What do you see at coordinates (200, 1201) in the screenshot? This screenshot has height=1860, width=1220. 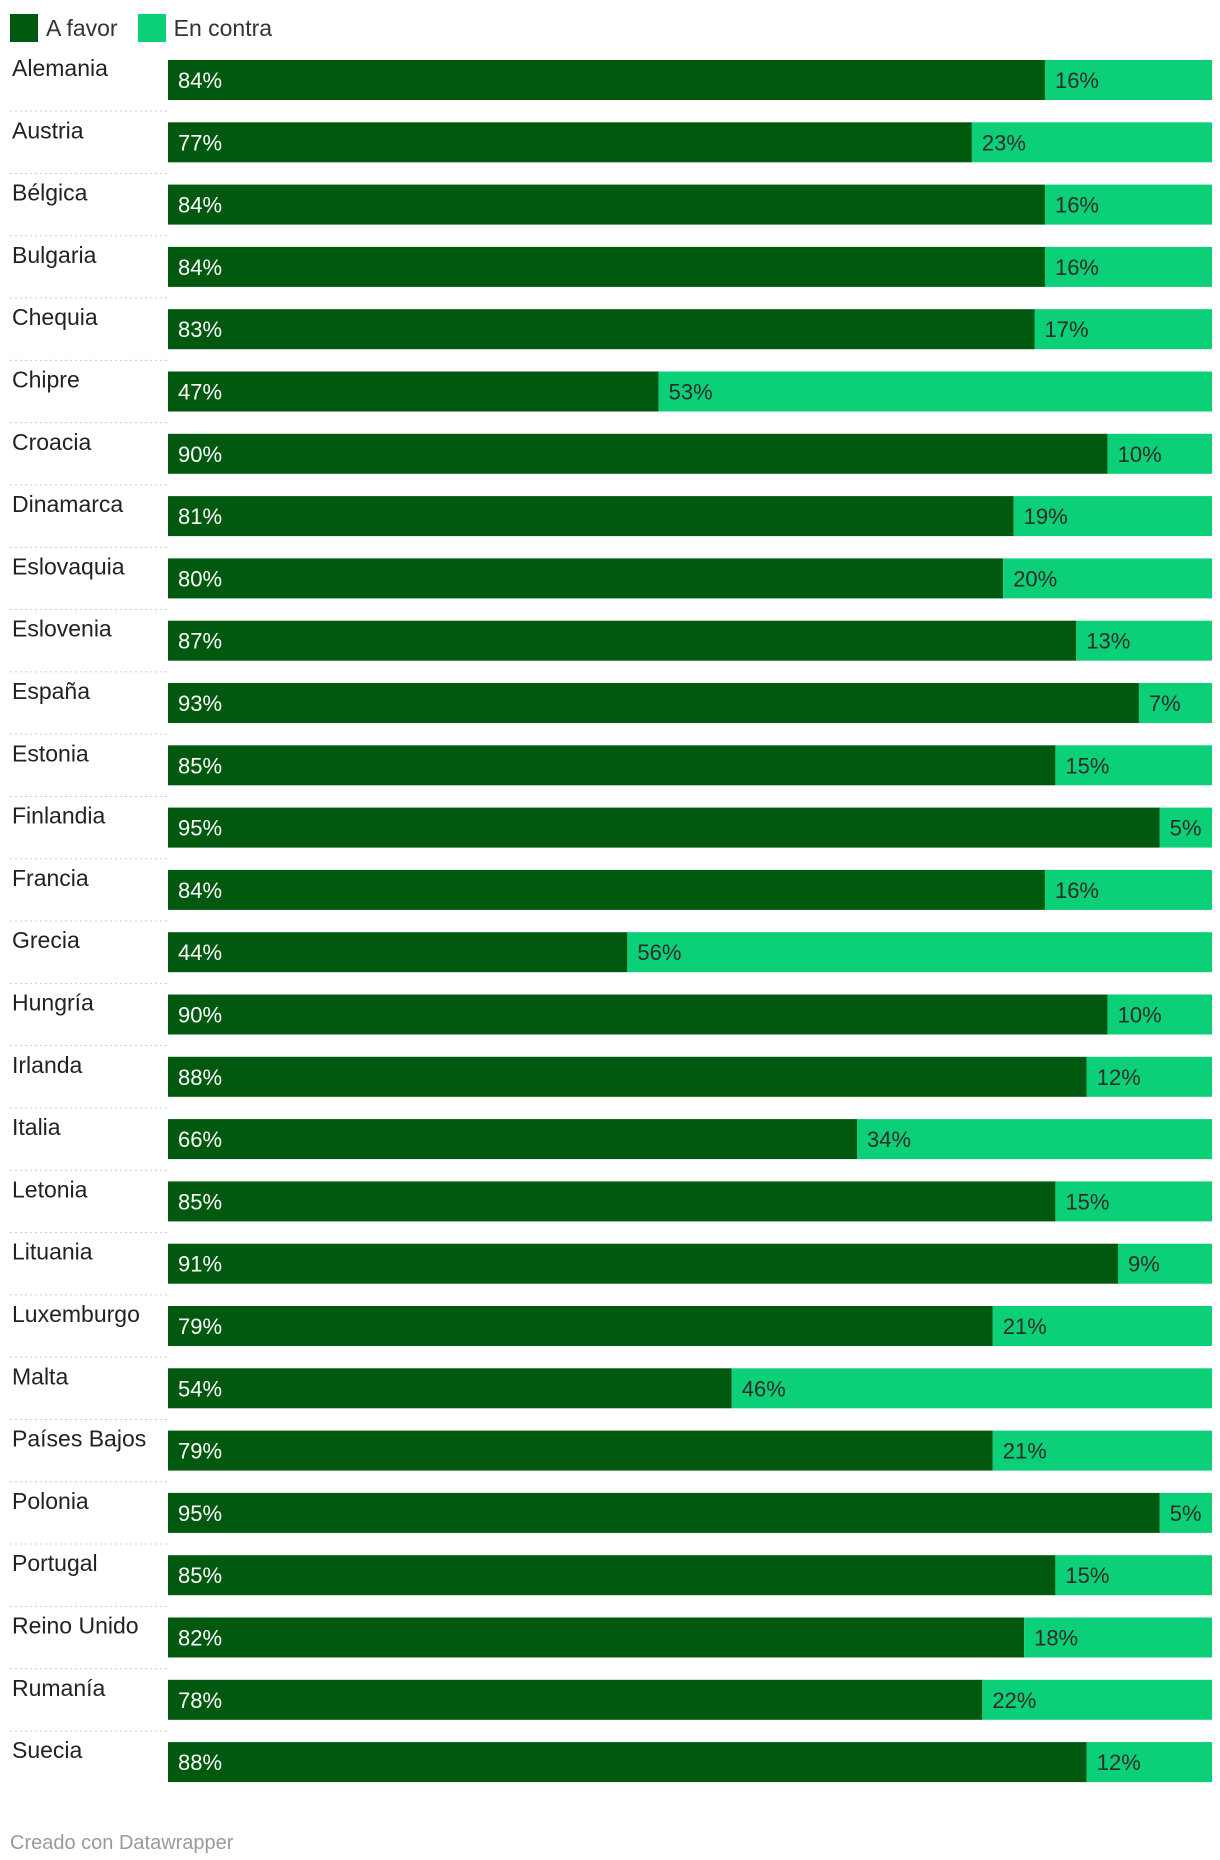 I see `value-a-favor-letonia: 85%` at bounding box center [200, 1201].